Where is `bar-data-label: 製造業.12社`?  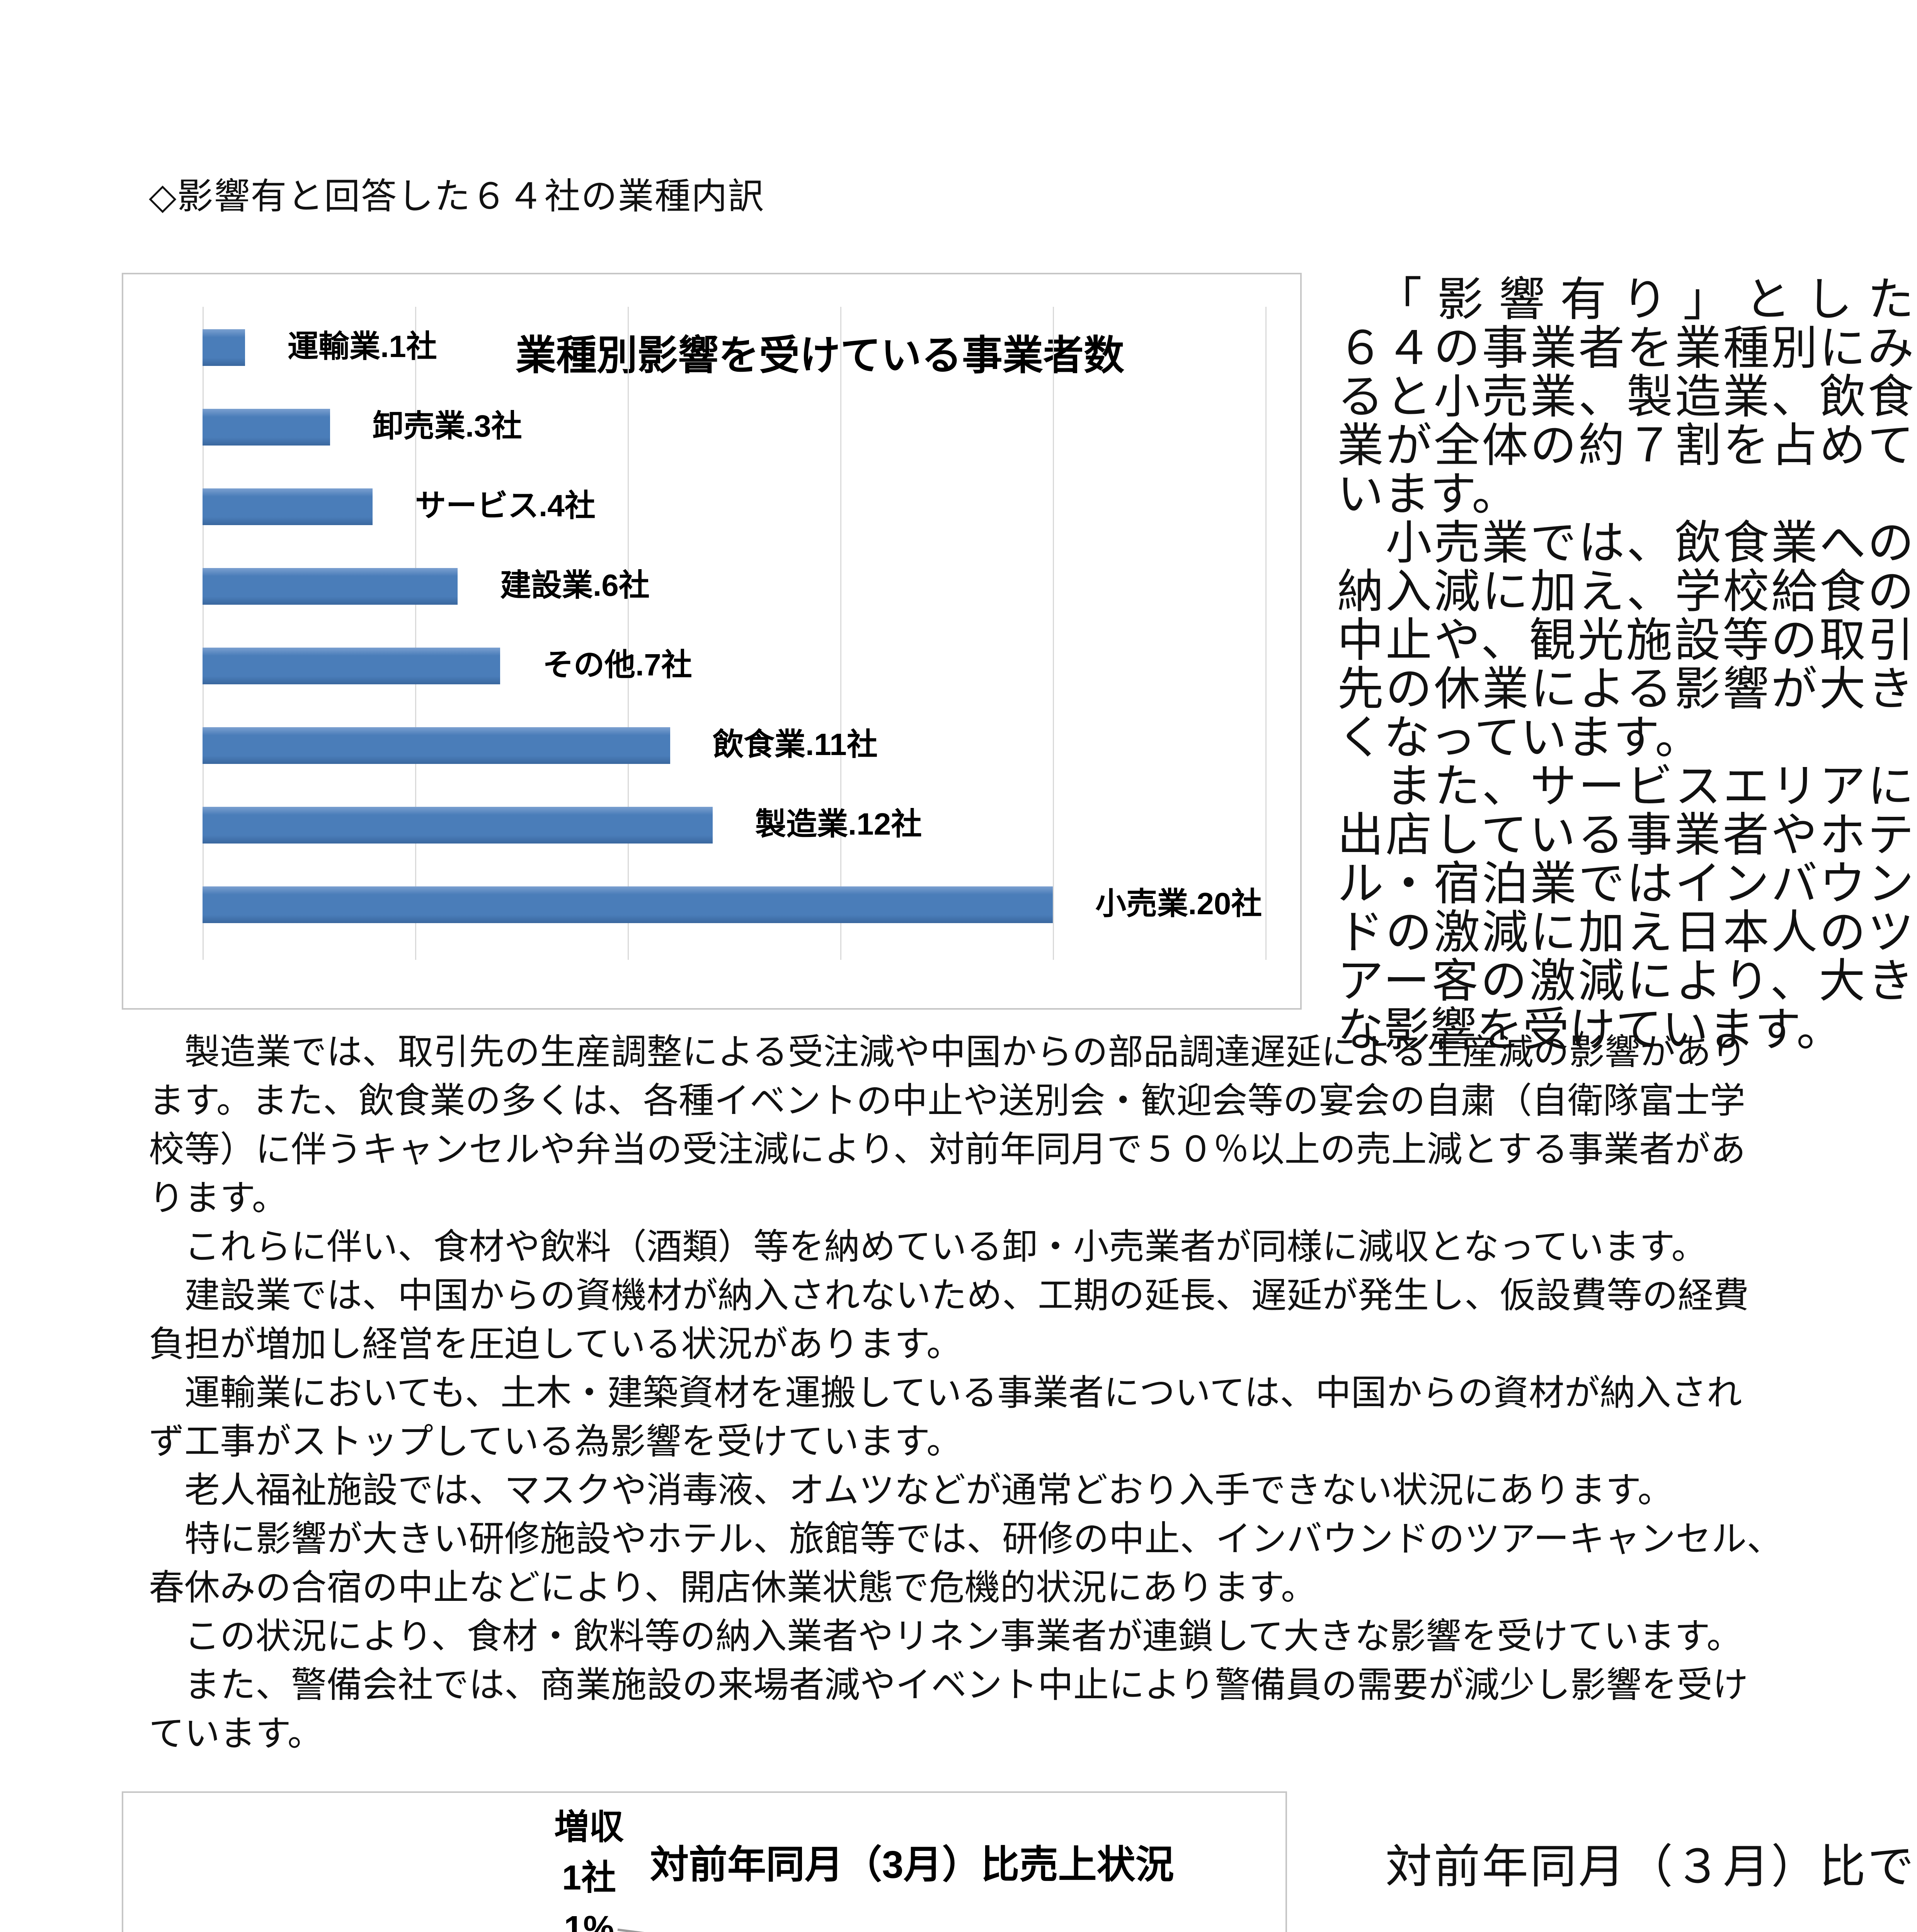 bar-data-label: 製造業.12社 is located at coordinates (838, 824).